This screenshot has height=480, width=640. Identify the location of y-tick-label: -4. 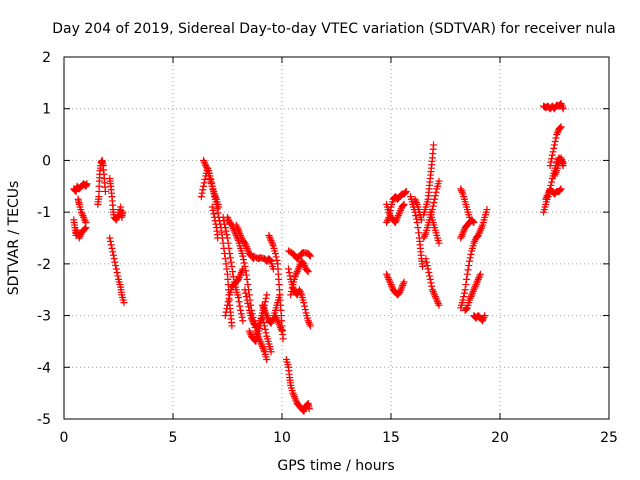
(44, 368).